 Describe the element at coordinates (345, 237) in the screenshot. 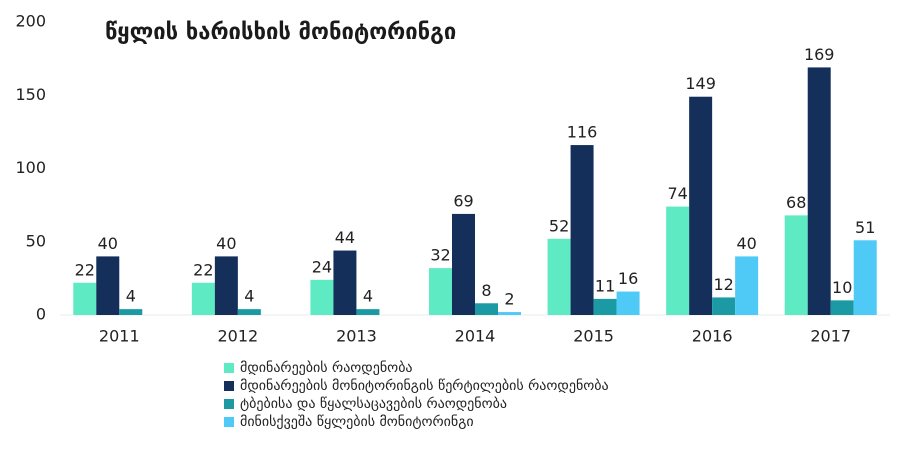

I see `data-label: 44` at that location.